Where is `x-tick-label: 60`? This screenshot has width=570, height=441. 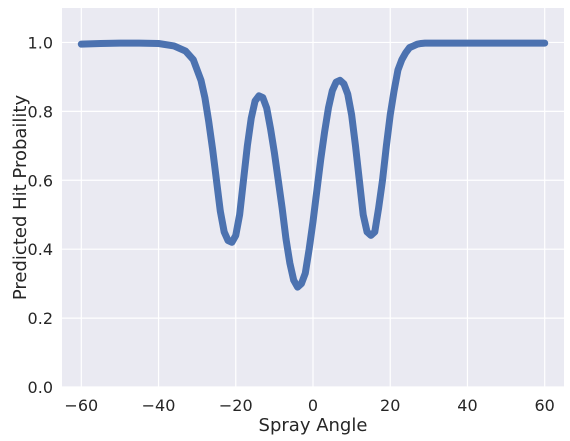 x-tick-label: 60 is located at coordinates (545, 405).